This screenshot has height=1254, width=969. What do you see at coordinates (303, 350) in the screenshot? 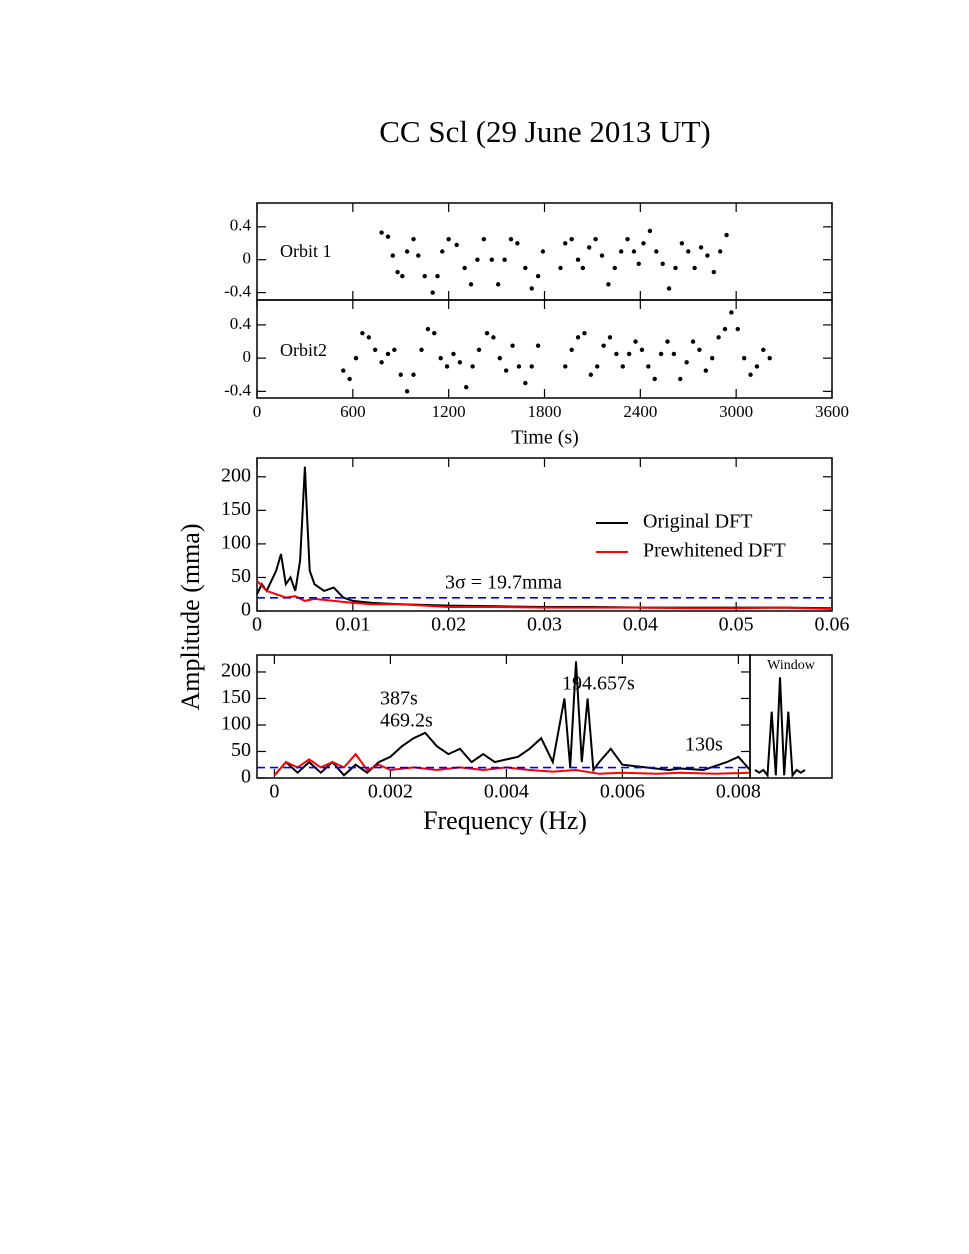
I see `panel-label: Orbit2` at bounding box center [303, 350].